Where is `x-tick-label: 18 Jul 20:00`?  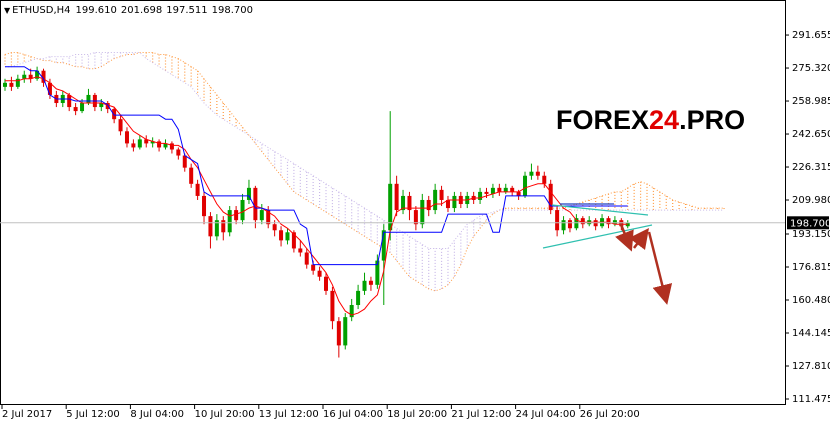 x-tick-label: 18 Jul 20:00 is located at coordinates (417, 414).